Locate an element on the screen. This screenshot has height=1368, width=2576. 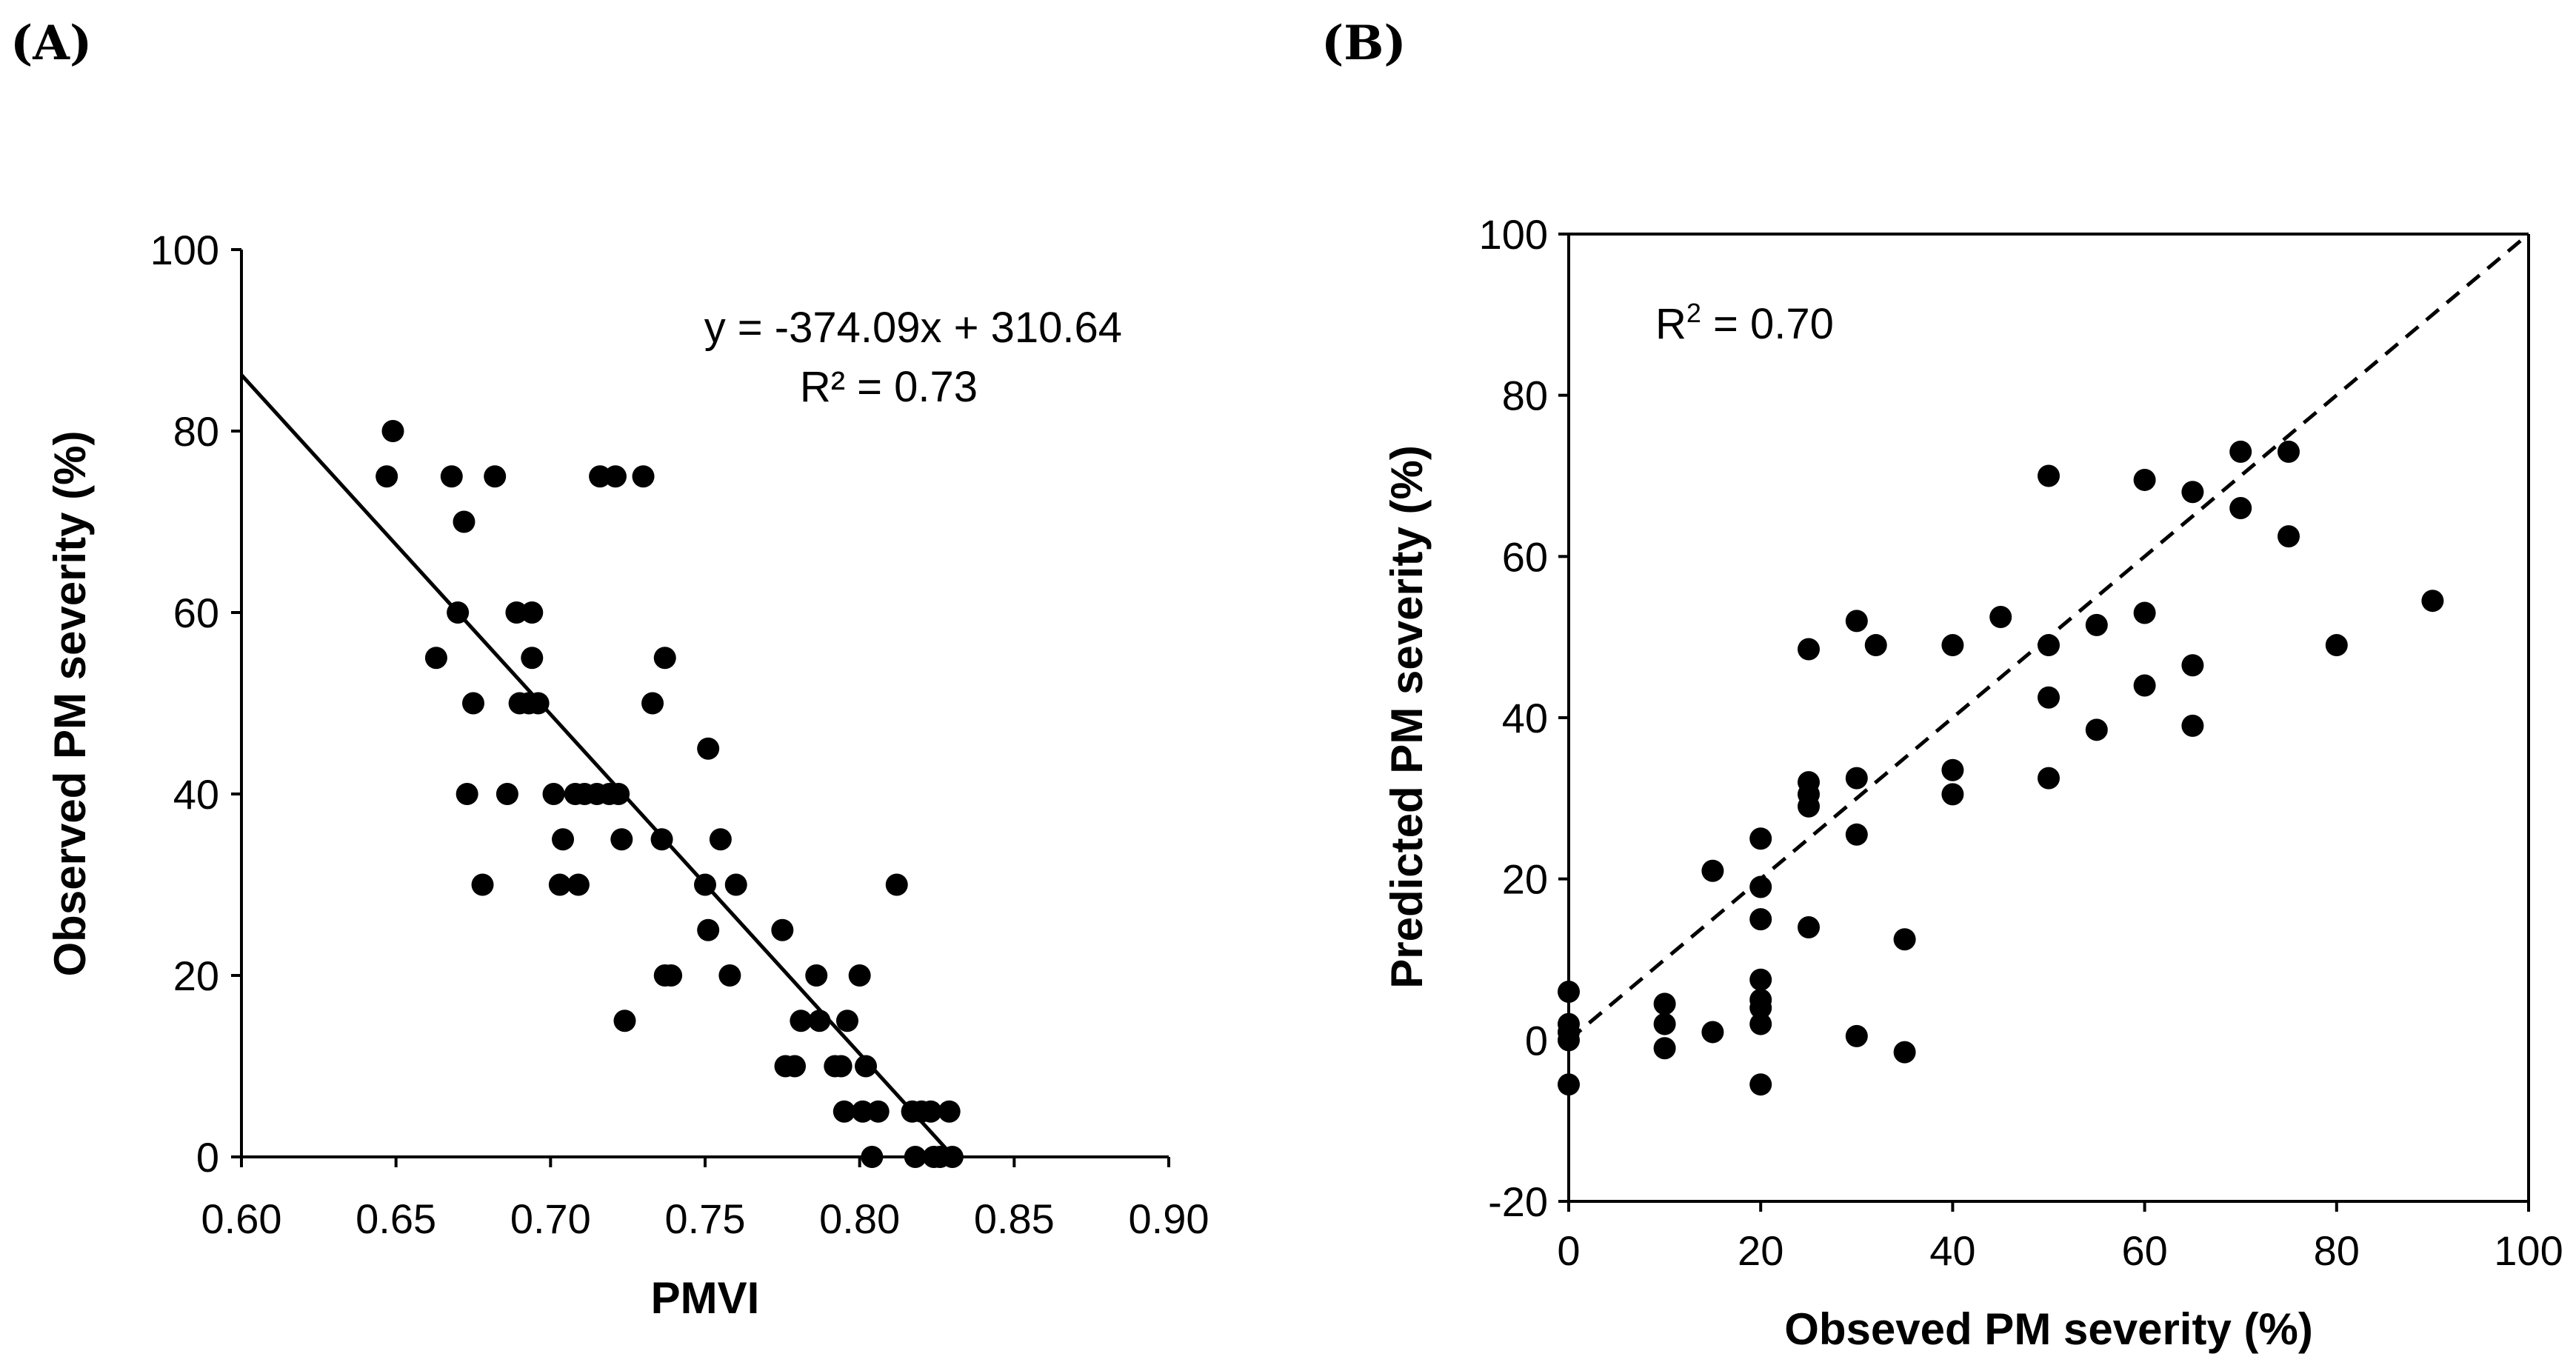
chart-b-y-tick-label: 0 is located at coordinates (1536, 1040).